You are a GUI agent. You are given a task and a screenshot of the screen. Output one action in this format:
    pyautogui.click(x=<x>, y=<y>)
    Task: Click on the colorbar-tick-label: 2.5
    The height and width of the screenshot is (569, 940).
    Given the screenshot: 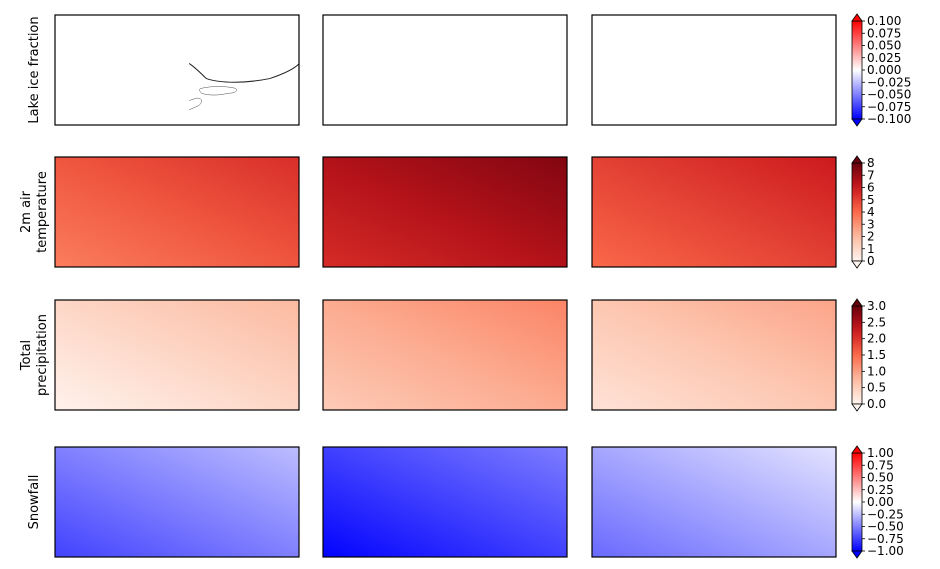 What is the action you would take?
    pyautogui.click(x=876, y=322)
    